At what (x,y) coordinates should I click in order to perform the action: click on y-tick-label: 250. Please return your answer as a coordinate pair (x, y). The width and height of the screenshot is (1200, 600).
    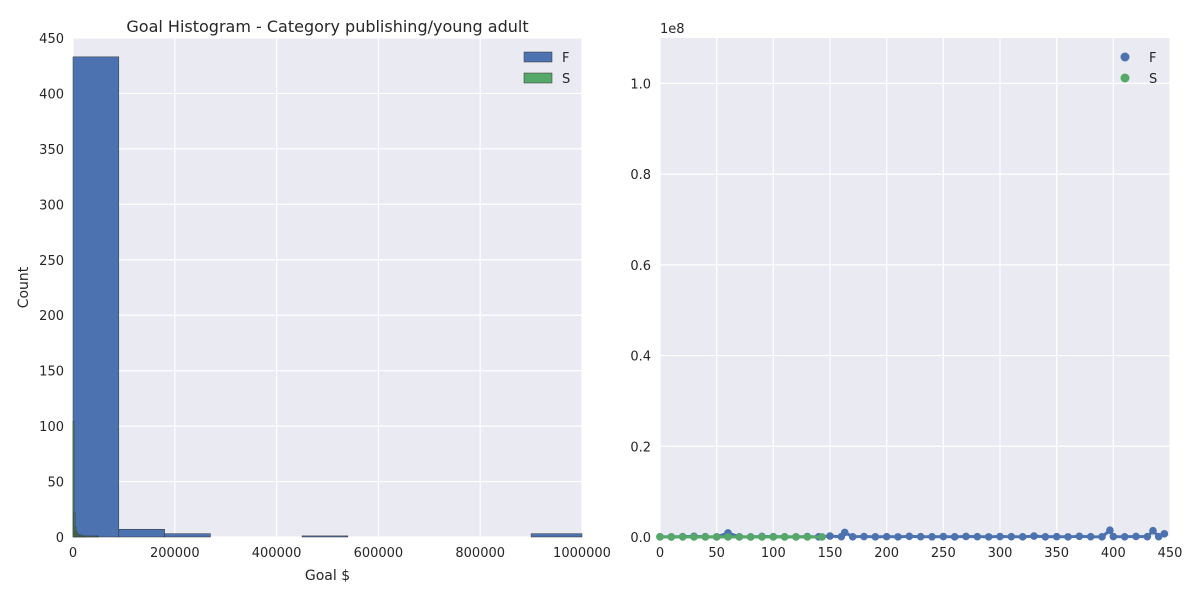
    Looking at the image, I should click on (51, 261).